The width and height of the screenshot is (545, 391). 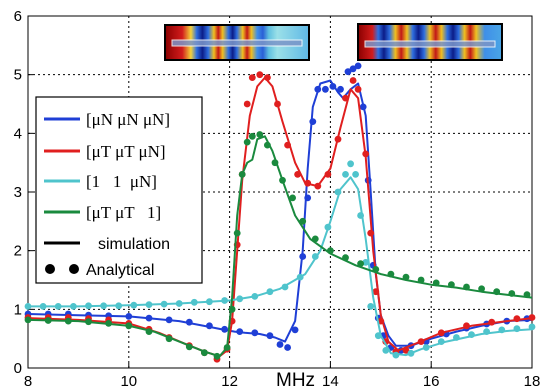 I want to click on y-tick-label: 1, so click(x=18, y=309).